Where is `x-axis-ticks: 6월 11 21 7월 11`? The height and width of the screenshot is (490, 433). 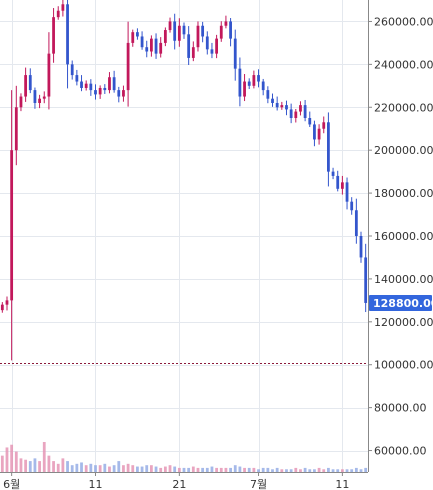
x-axis-ticks: 6월 11 21 7월 11 is located at coordinates (176, 481).